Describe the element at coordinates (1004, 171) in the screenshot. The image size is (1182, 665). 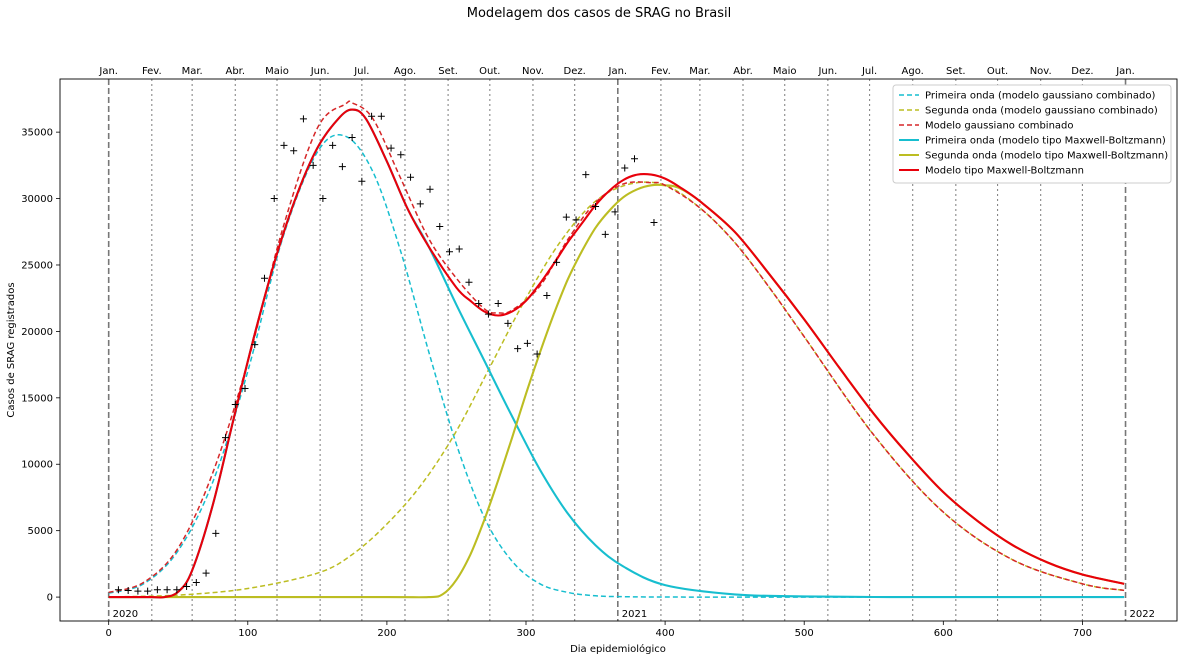
I see `legend-label: Modelo tipo Maxwell-Boltzmann` at that location.